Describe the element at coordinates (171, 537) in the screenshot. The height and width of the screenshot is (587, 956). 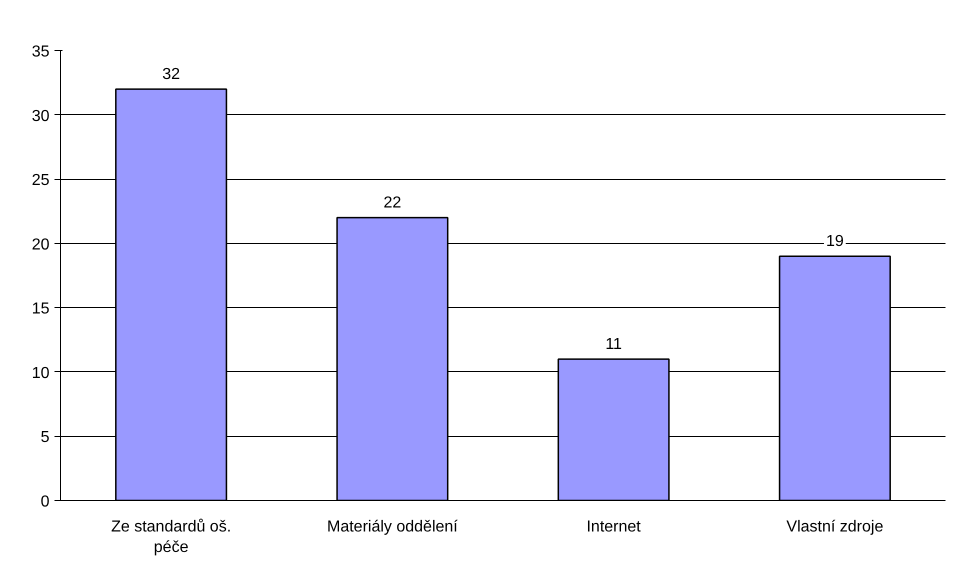
I see `x-tick-label: Ze standardů oš. péče` at that location.